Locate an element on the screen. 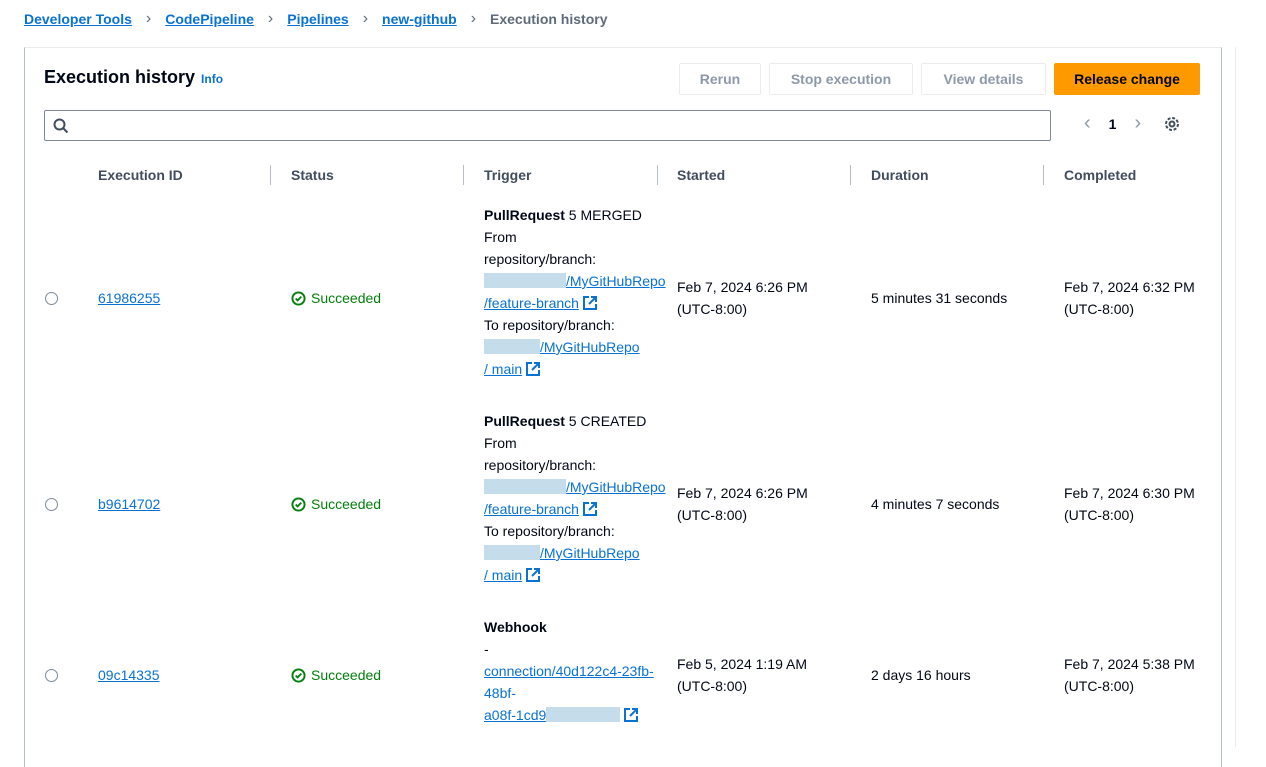 The image size is (1266, 767). breadcrumb-new-github: new-github is located at coordinates (419, 19).